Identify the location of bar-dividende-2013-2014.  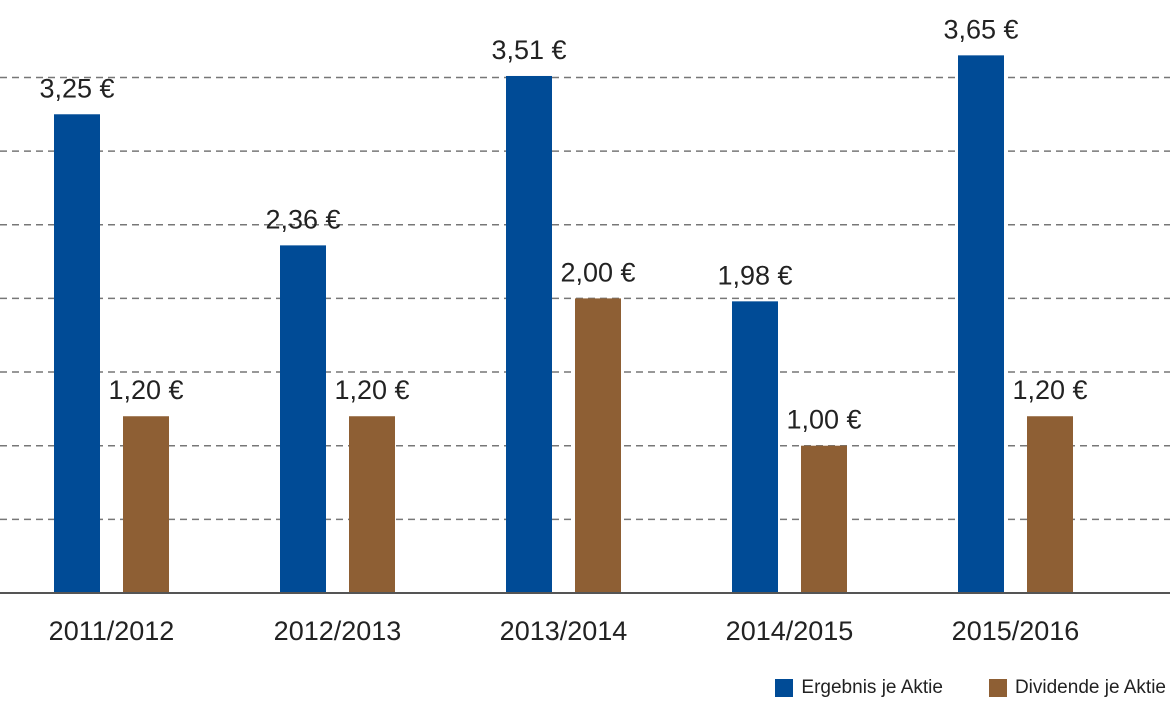
(598, 445).